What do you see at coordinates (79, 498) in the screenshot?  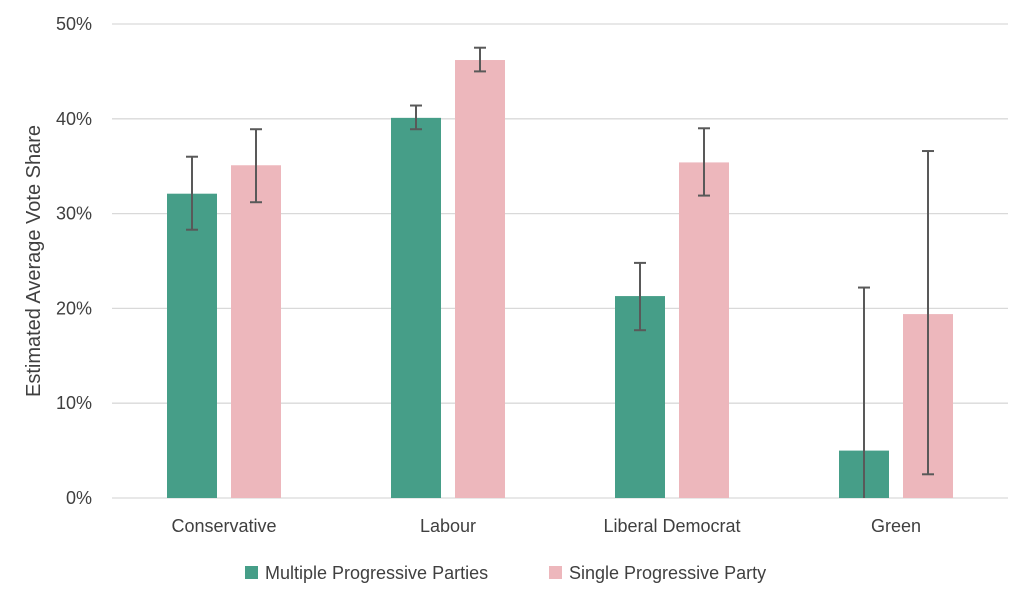 I see `y-tick-label: 0%` at bounding box center [79, 498].